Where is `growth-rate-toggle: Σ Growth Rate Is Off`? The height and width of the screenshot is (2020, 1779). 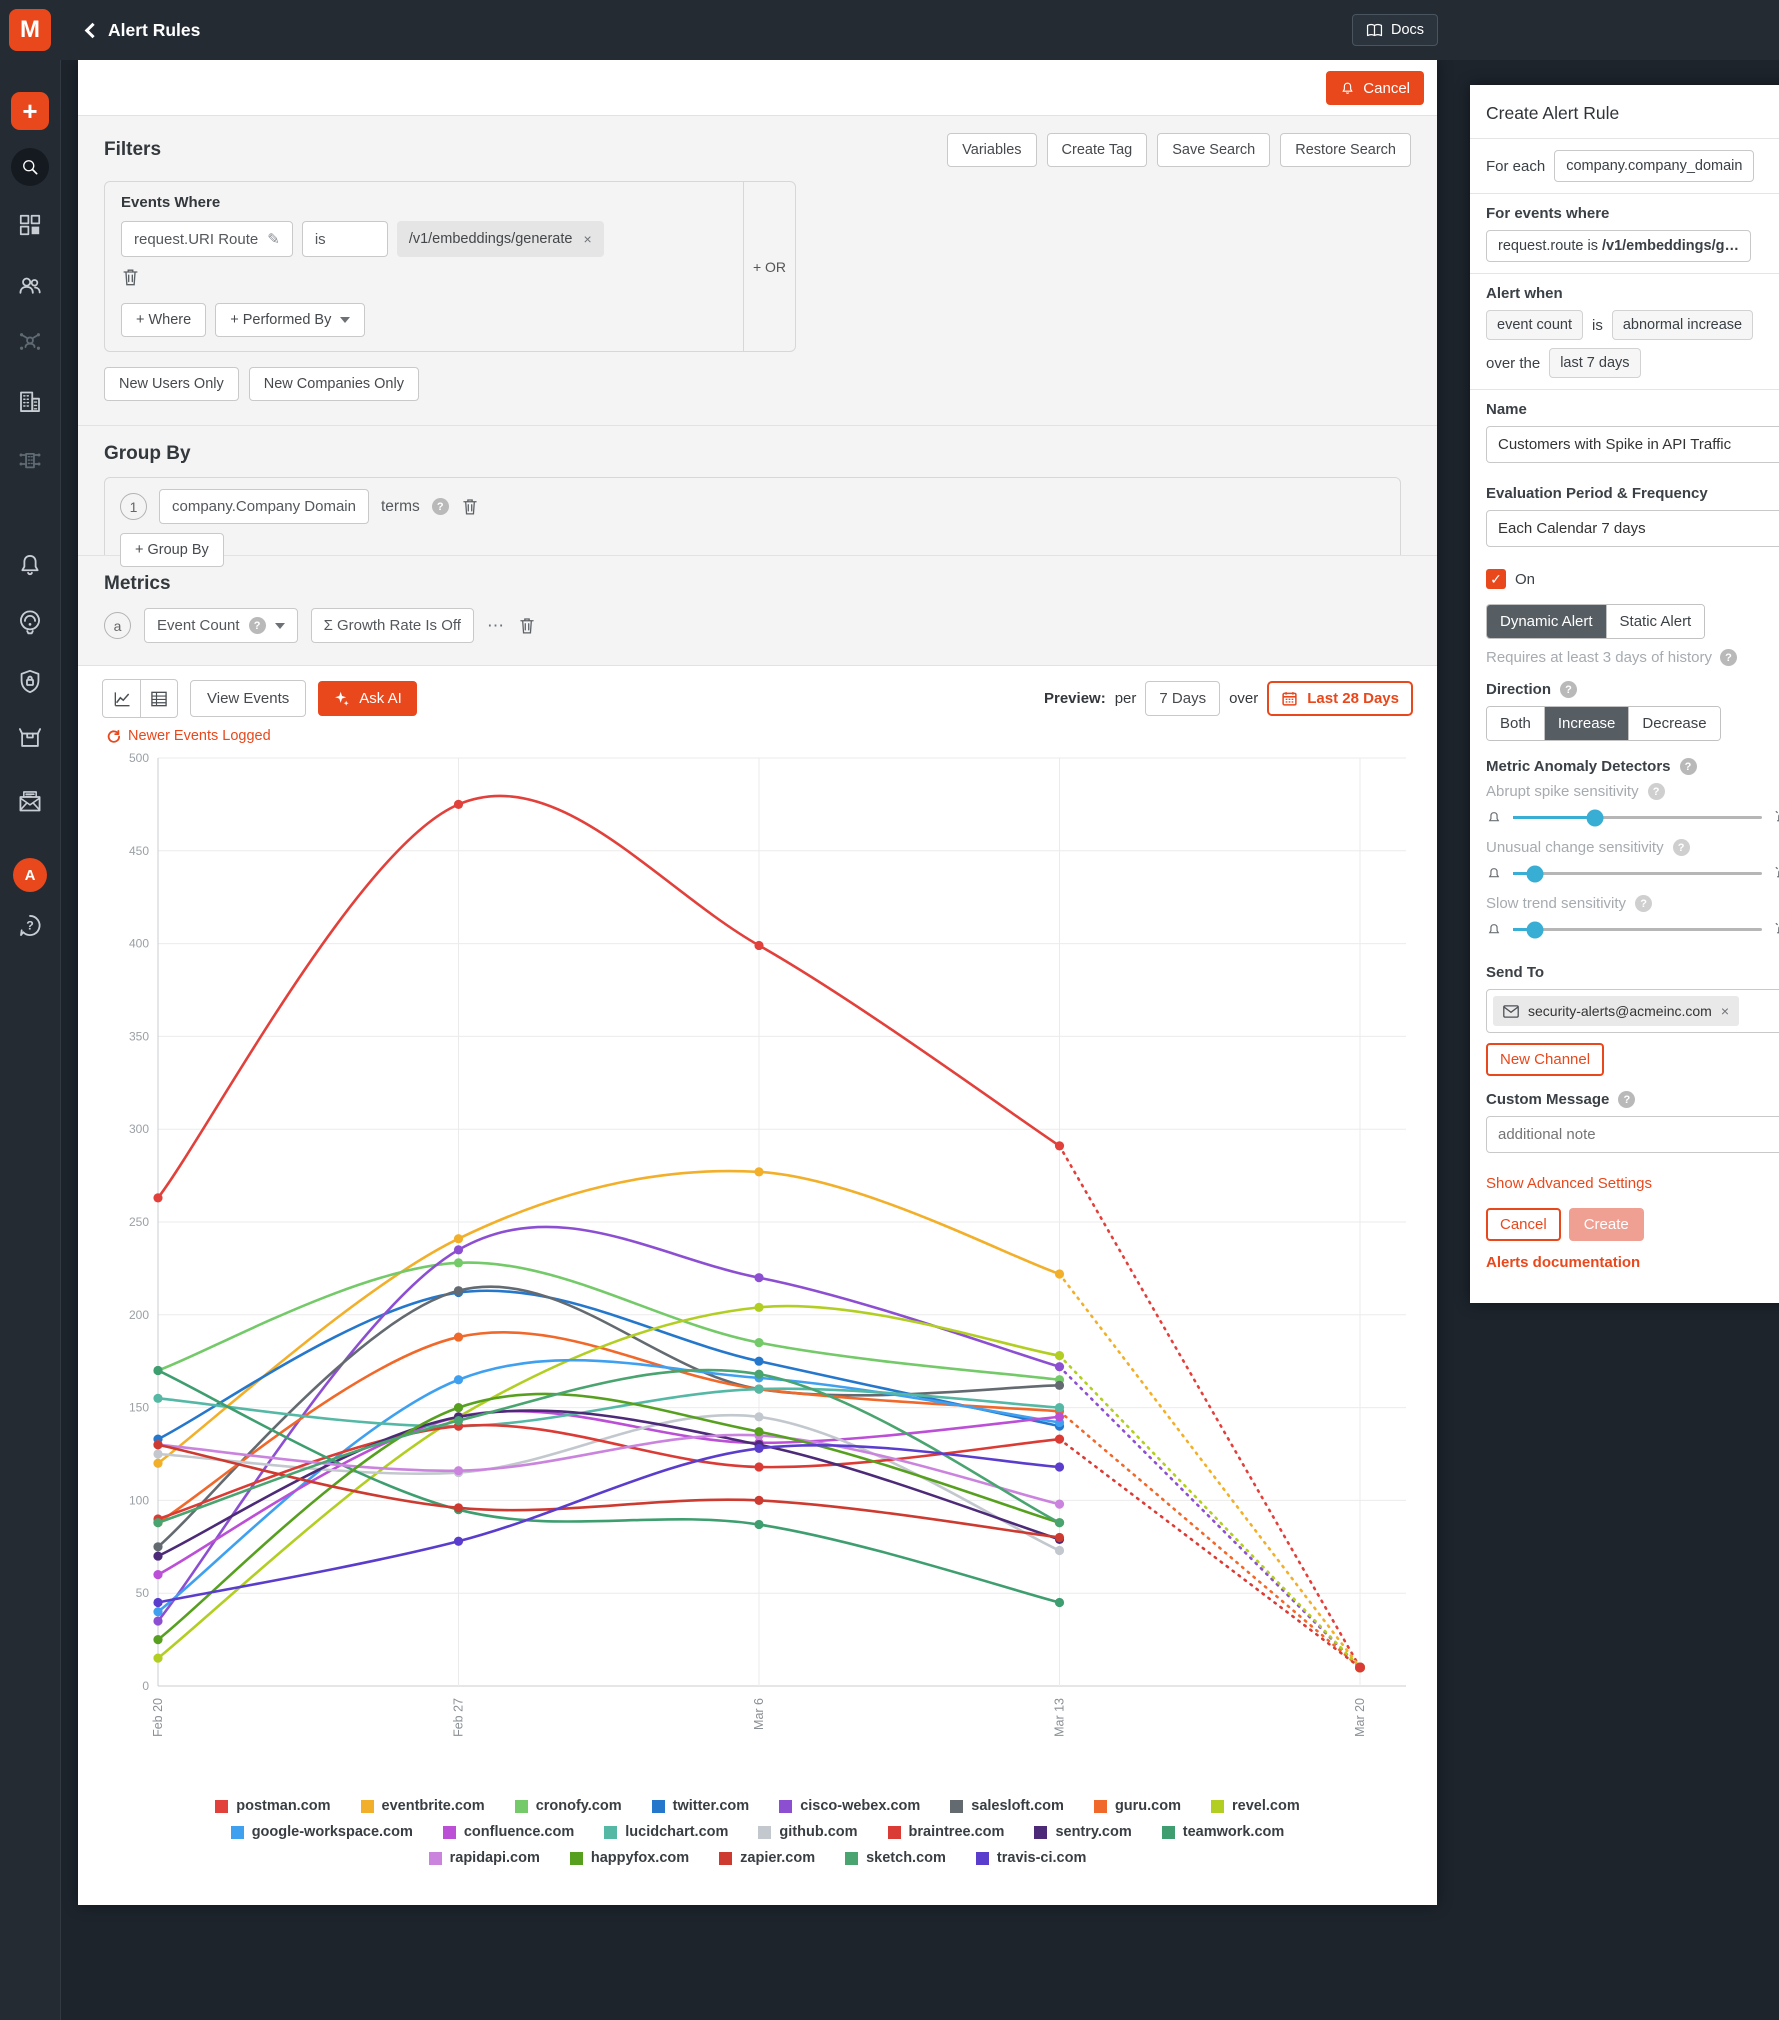 growth-rate-toggle: Σ Growth Rate Is Off is located at coordinates (392, 625).